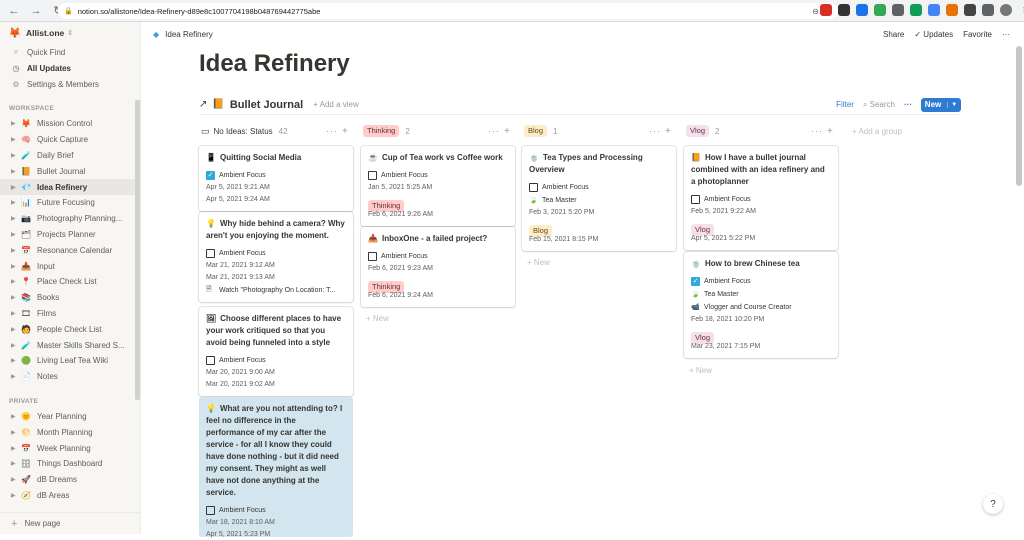 This screenshot has width=1024, height=540. Describe the element at coordinates (70, 124) in the screenshot. I see `sidebar-item-mission-control: ▶ 🦊 Mission Control` at that location.